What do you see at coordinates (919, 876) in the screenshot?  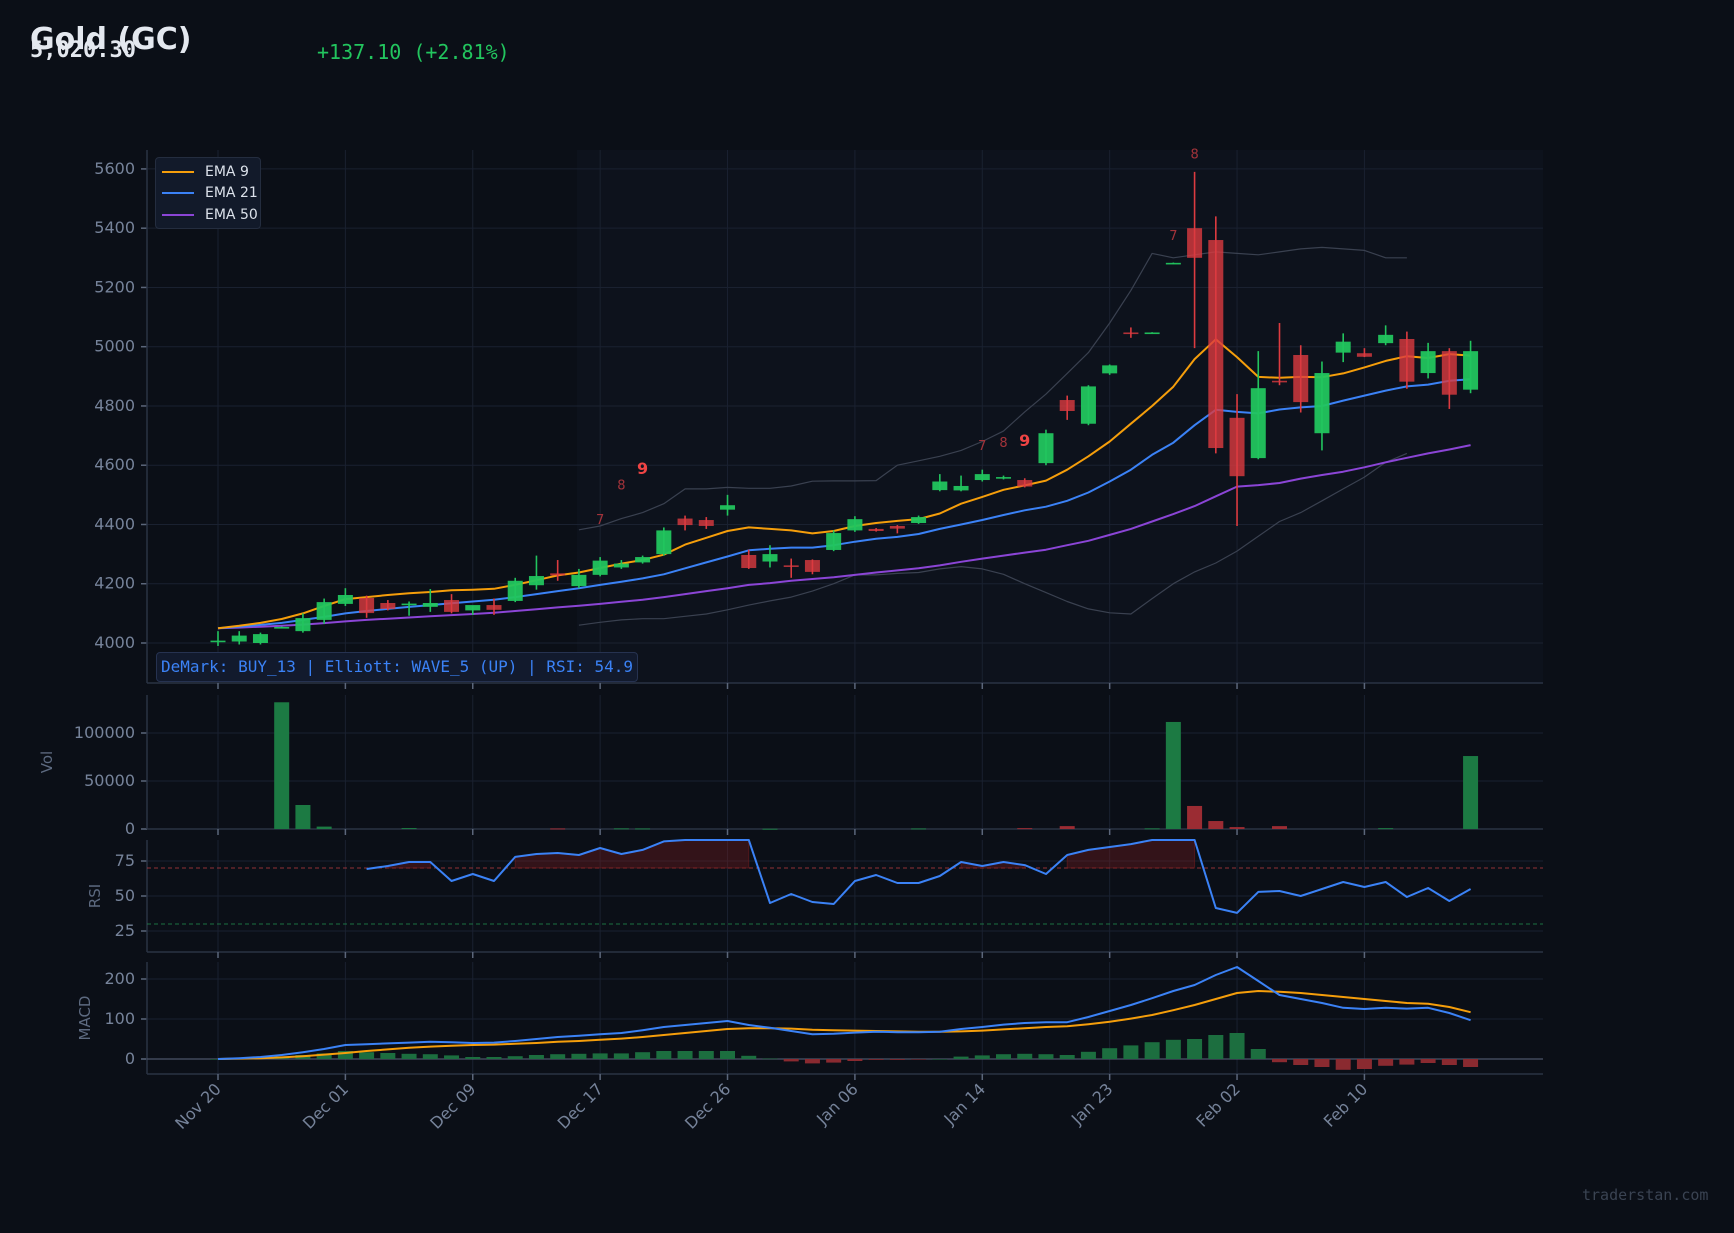 I see `rsi-line` at bounding box center [919, 876].